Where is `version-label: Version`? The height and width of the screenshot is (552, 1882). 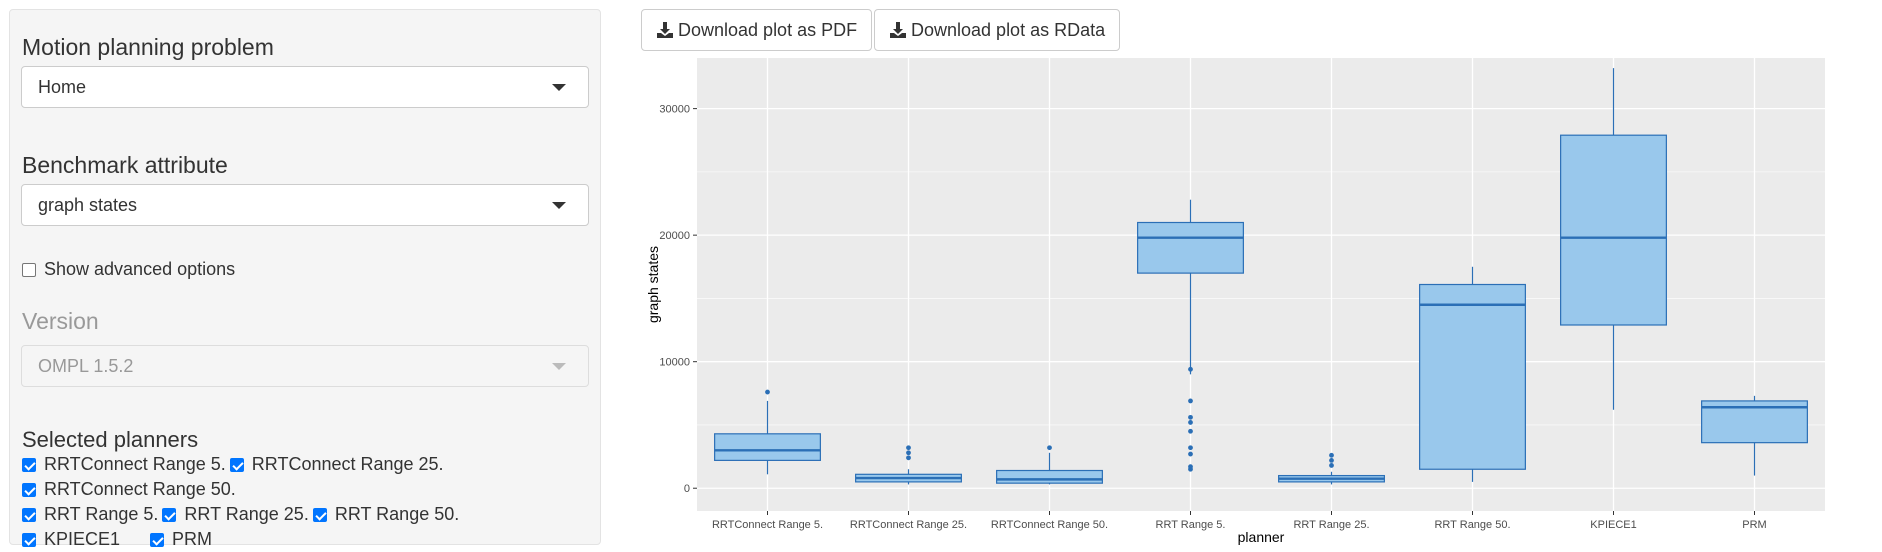 version-label: Version is located at coordinates (60, 321).